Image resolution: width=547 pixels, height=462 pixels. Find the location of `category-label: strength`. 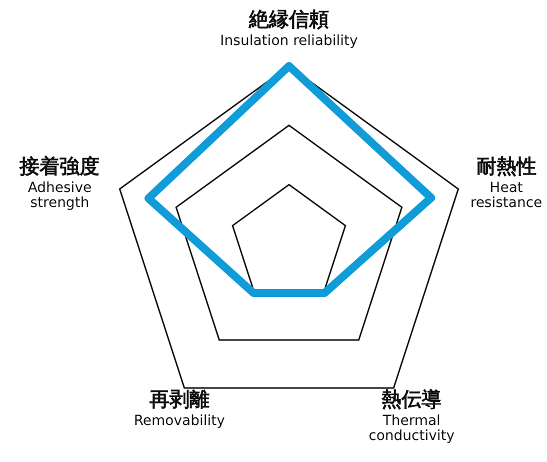

category-label: strength is located at coordinates (60, 203).